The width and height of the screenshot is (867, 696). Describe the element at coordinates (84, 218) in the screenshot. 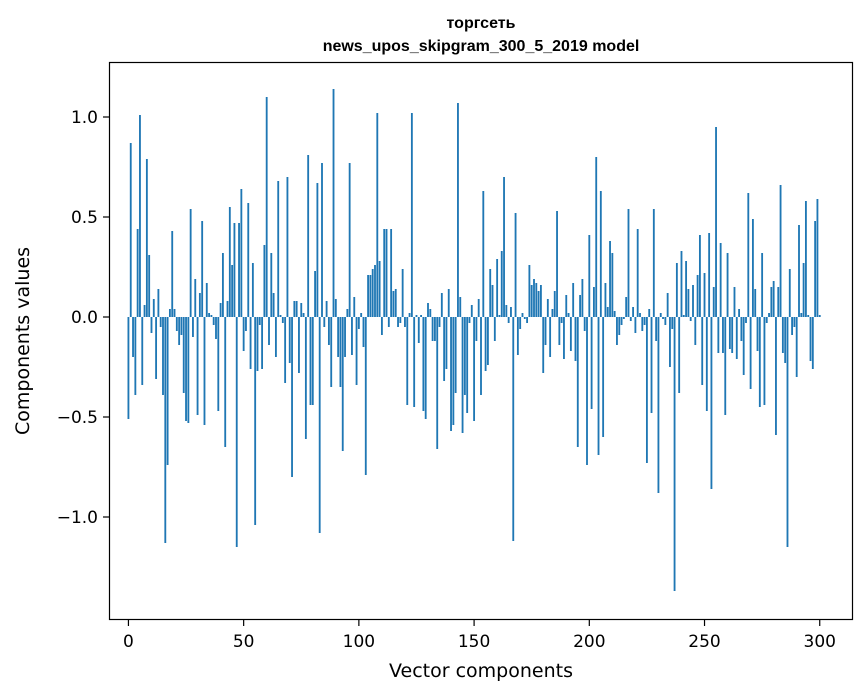

I see `y-tick-label: 0.5` at that location.